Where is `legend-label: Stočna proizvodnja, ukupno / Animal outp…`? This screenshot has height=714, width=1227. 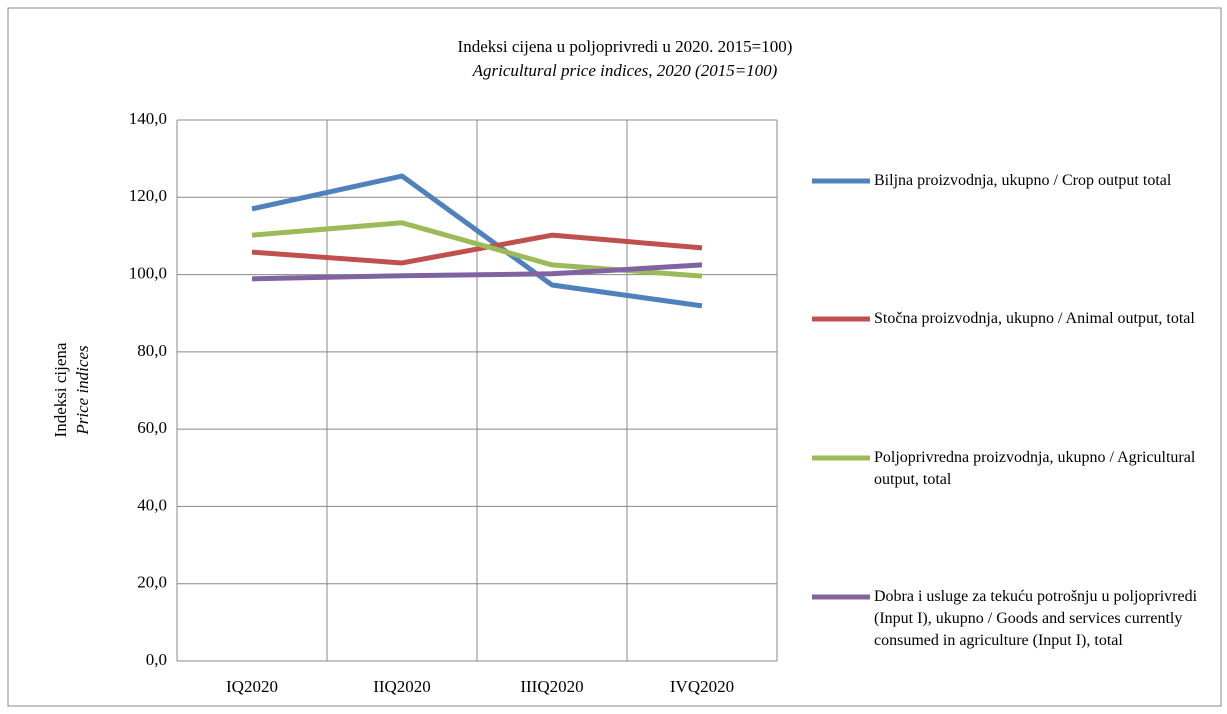 legend-label: Stočna proizvodnja, ukupno / Animal outp… is located at coordinates (1034, 318).